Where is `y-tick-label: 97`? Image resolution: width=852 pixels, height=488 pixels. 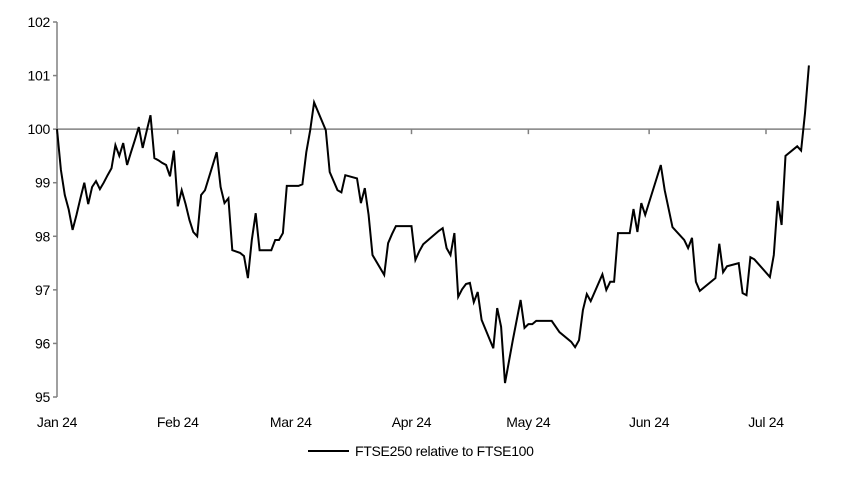
y-tick-label: 97 is located at coordinates (42, 290).